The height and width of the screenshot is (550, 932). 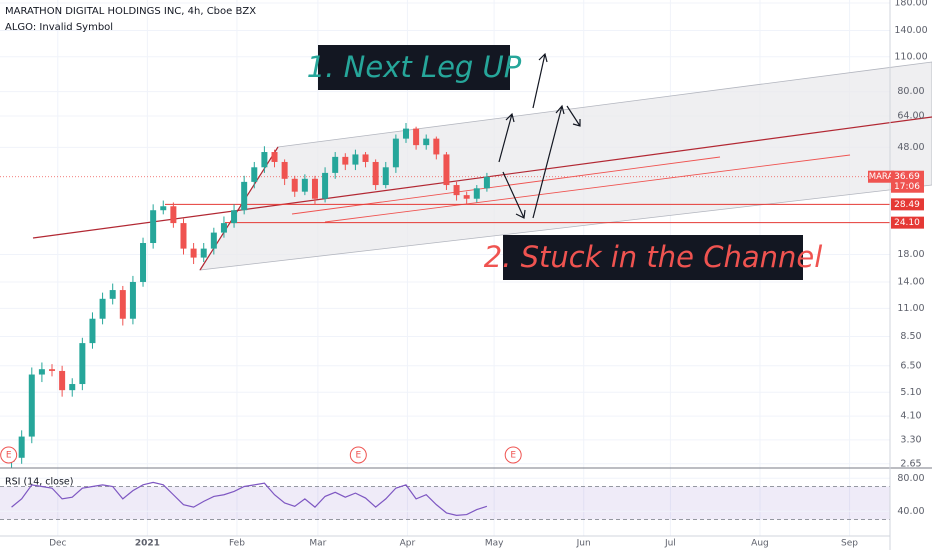 I want to click on rsi, so click(x=445, y=498).